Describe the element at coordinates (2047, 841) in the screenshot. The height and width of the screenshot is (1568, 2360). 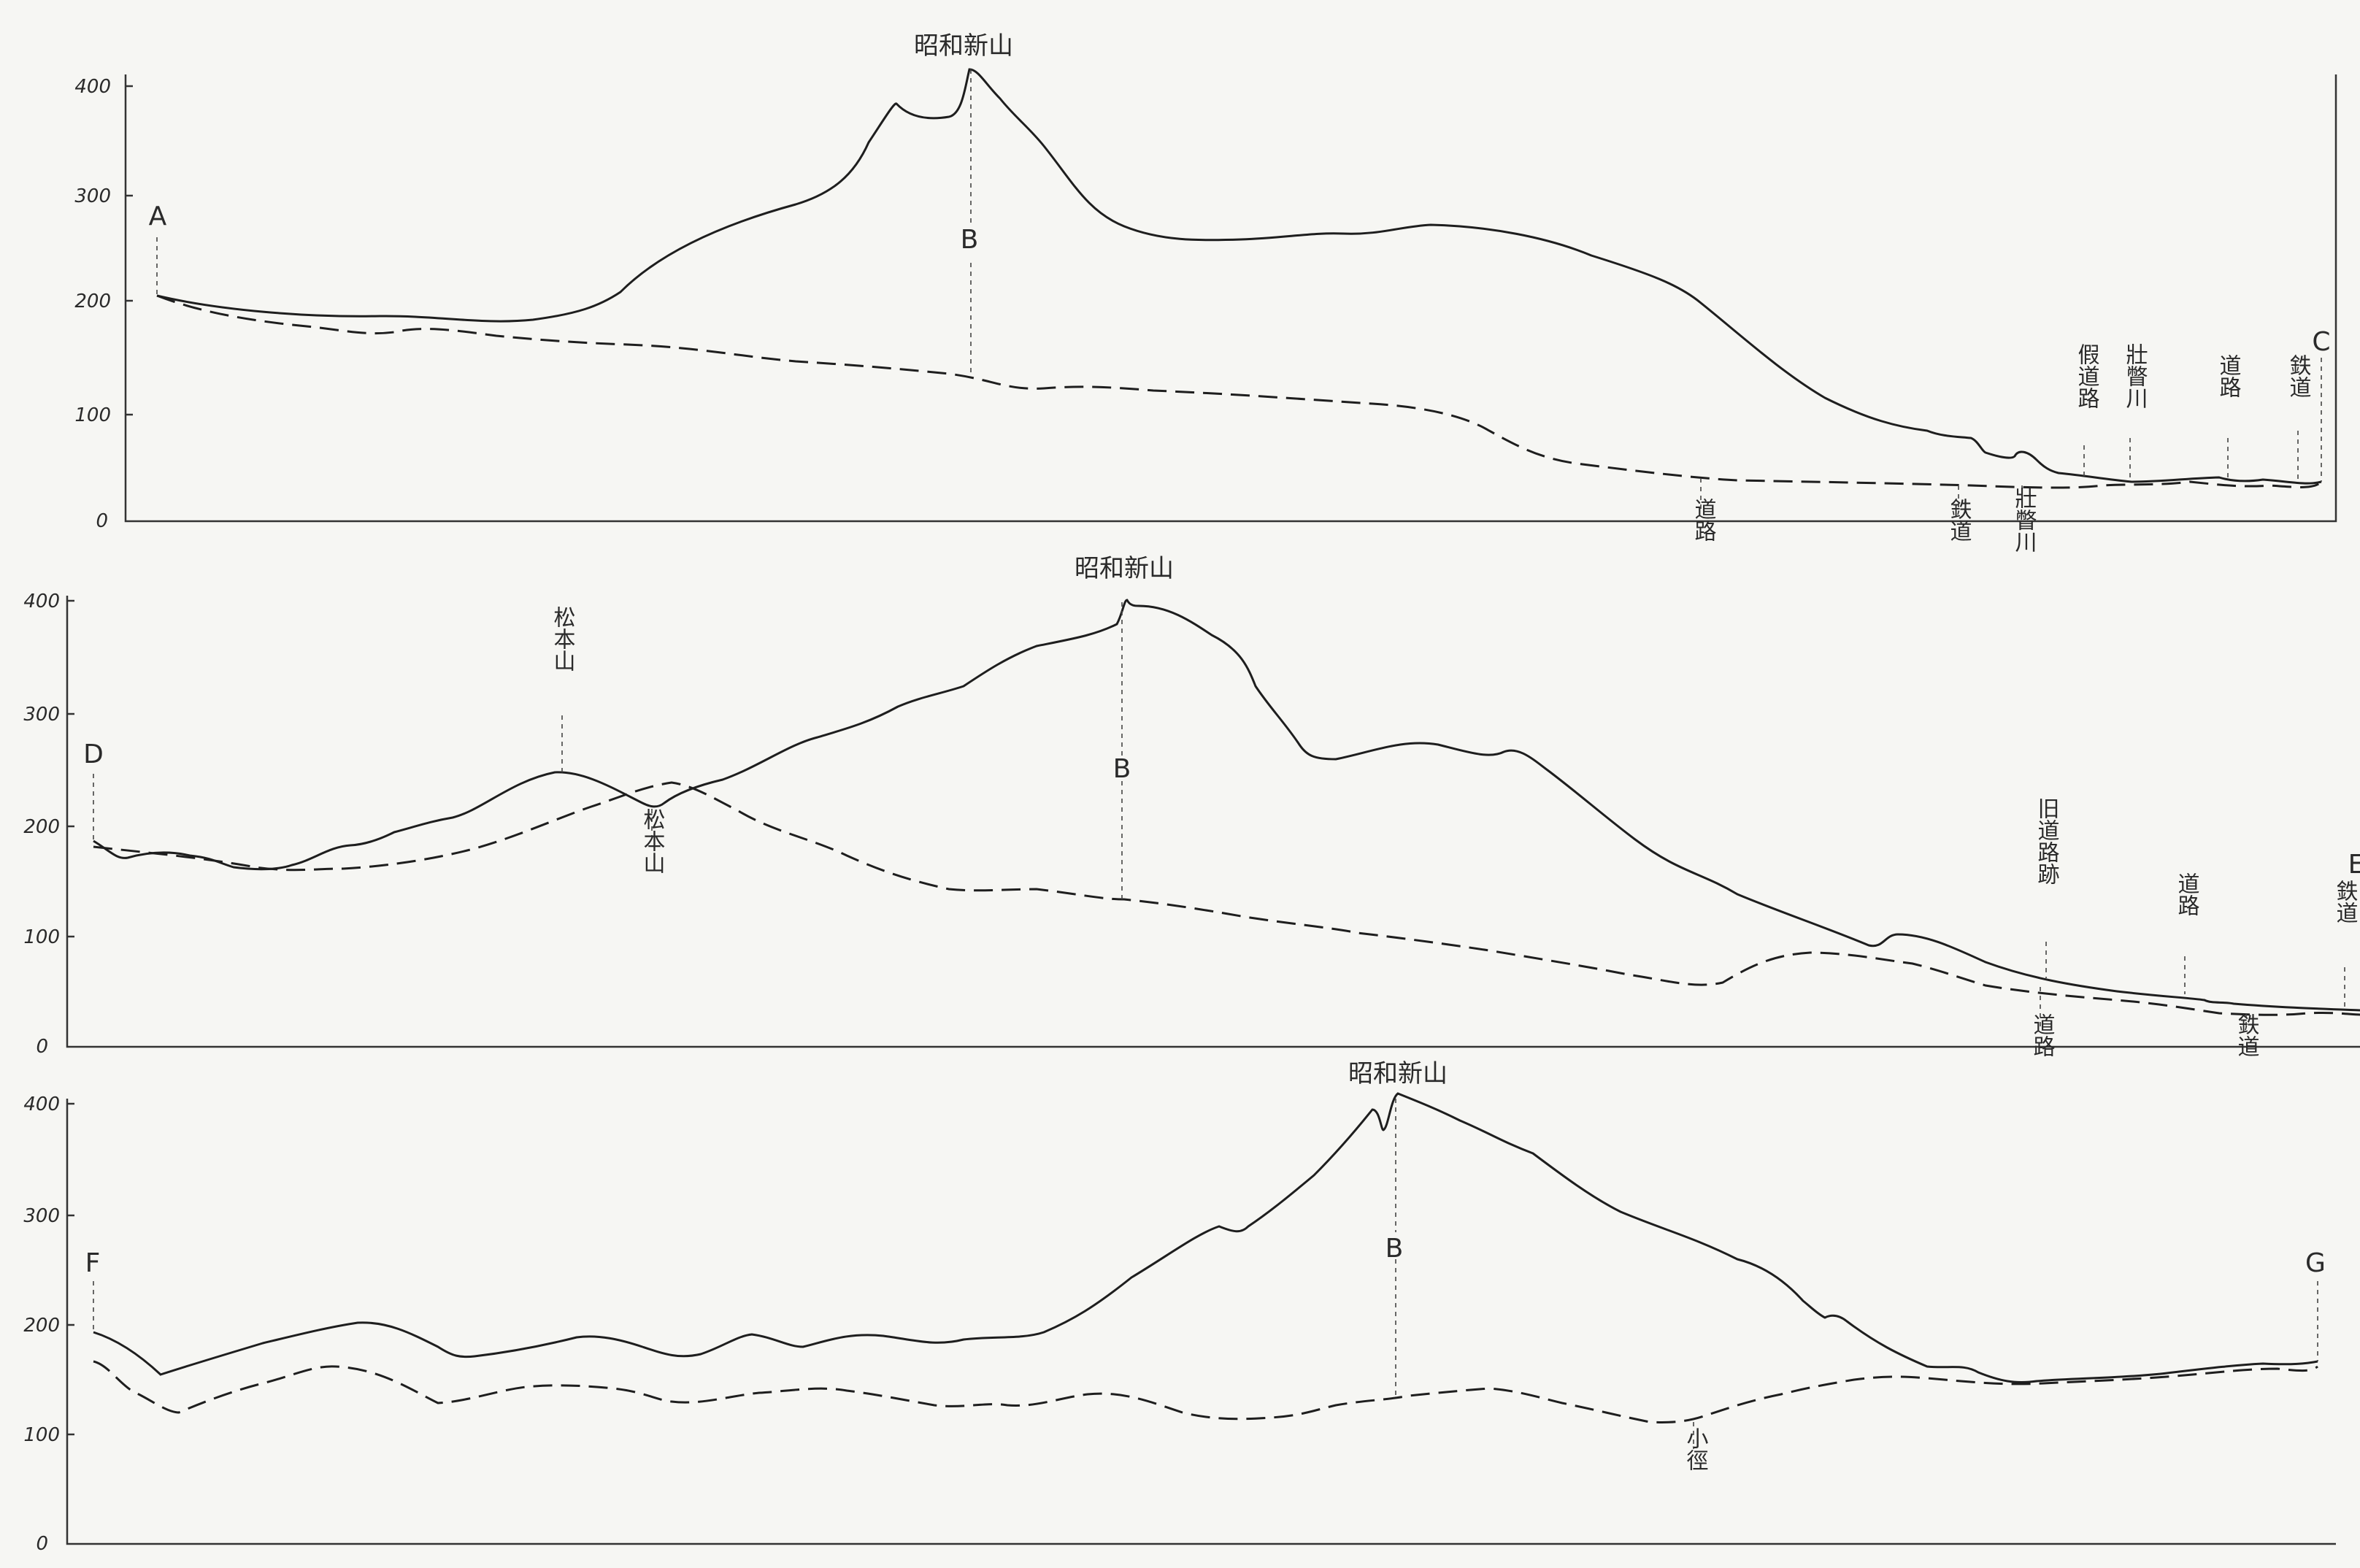
I see `annotation-label: 旧道路跡` at that location.